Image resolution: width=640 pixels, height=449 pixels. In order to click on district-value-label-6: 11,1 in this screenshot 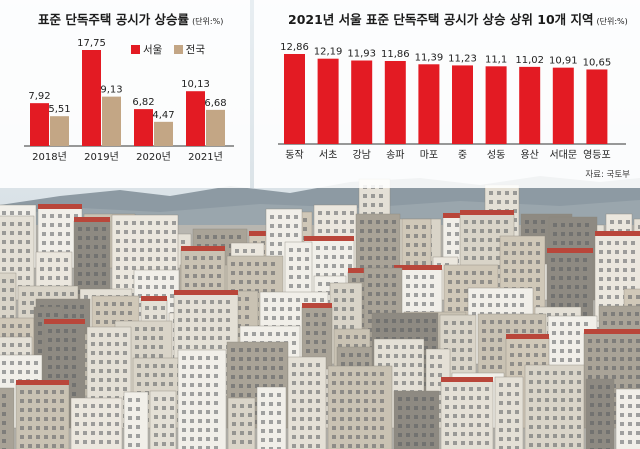, I will do `click(496, 59)`.